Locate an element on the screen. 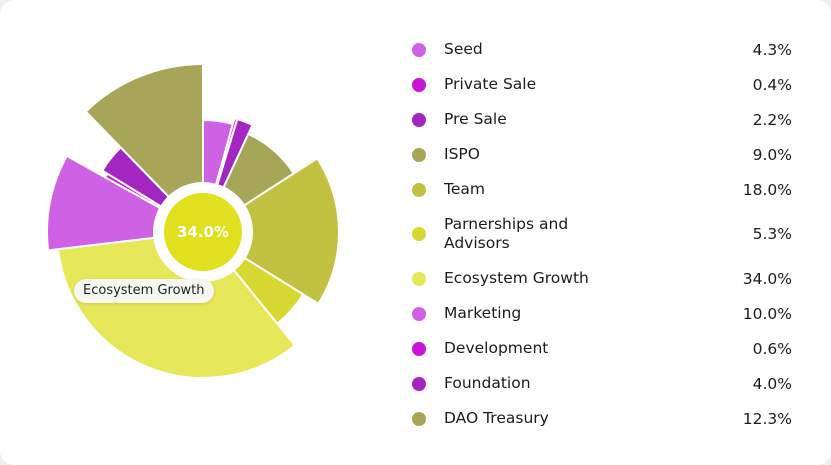 The width and height of the screenshot is (831, 465). center-disc is located at coordinates (203, 232).